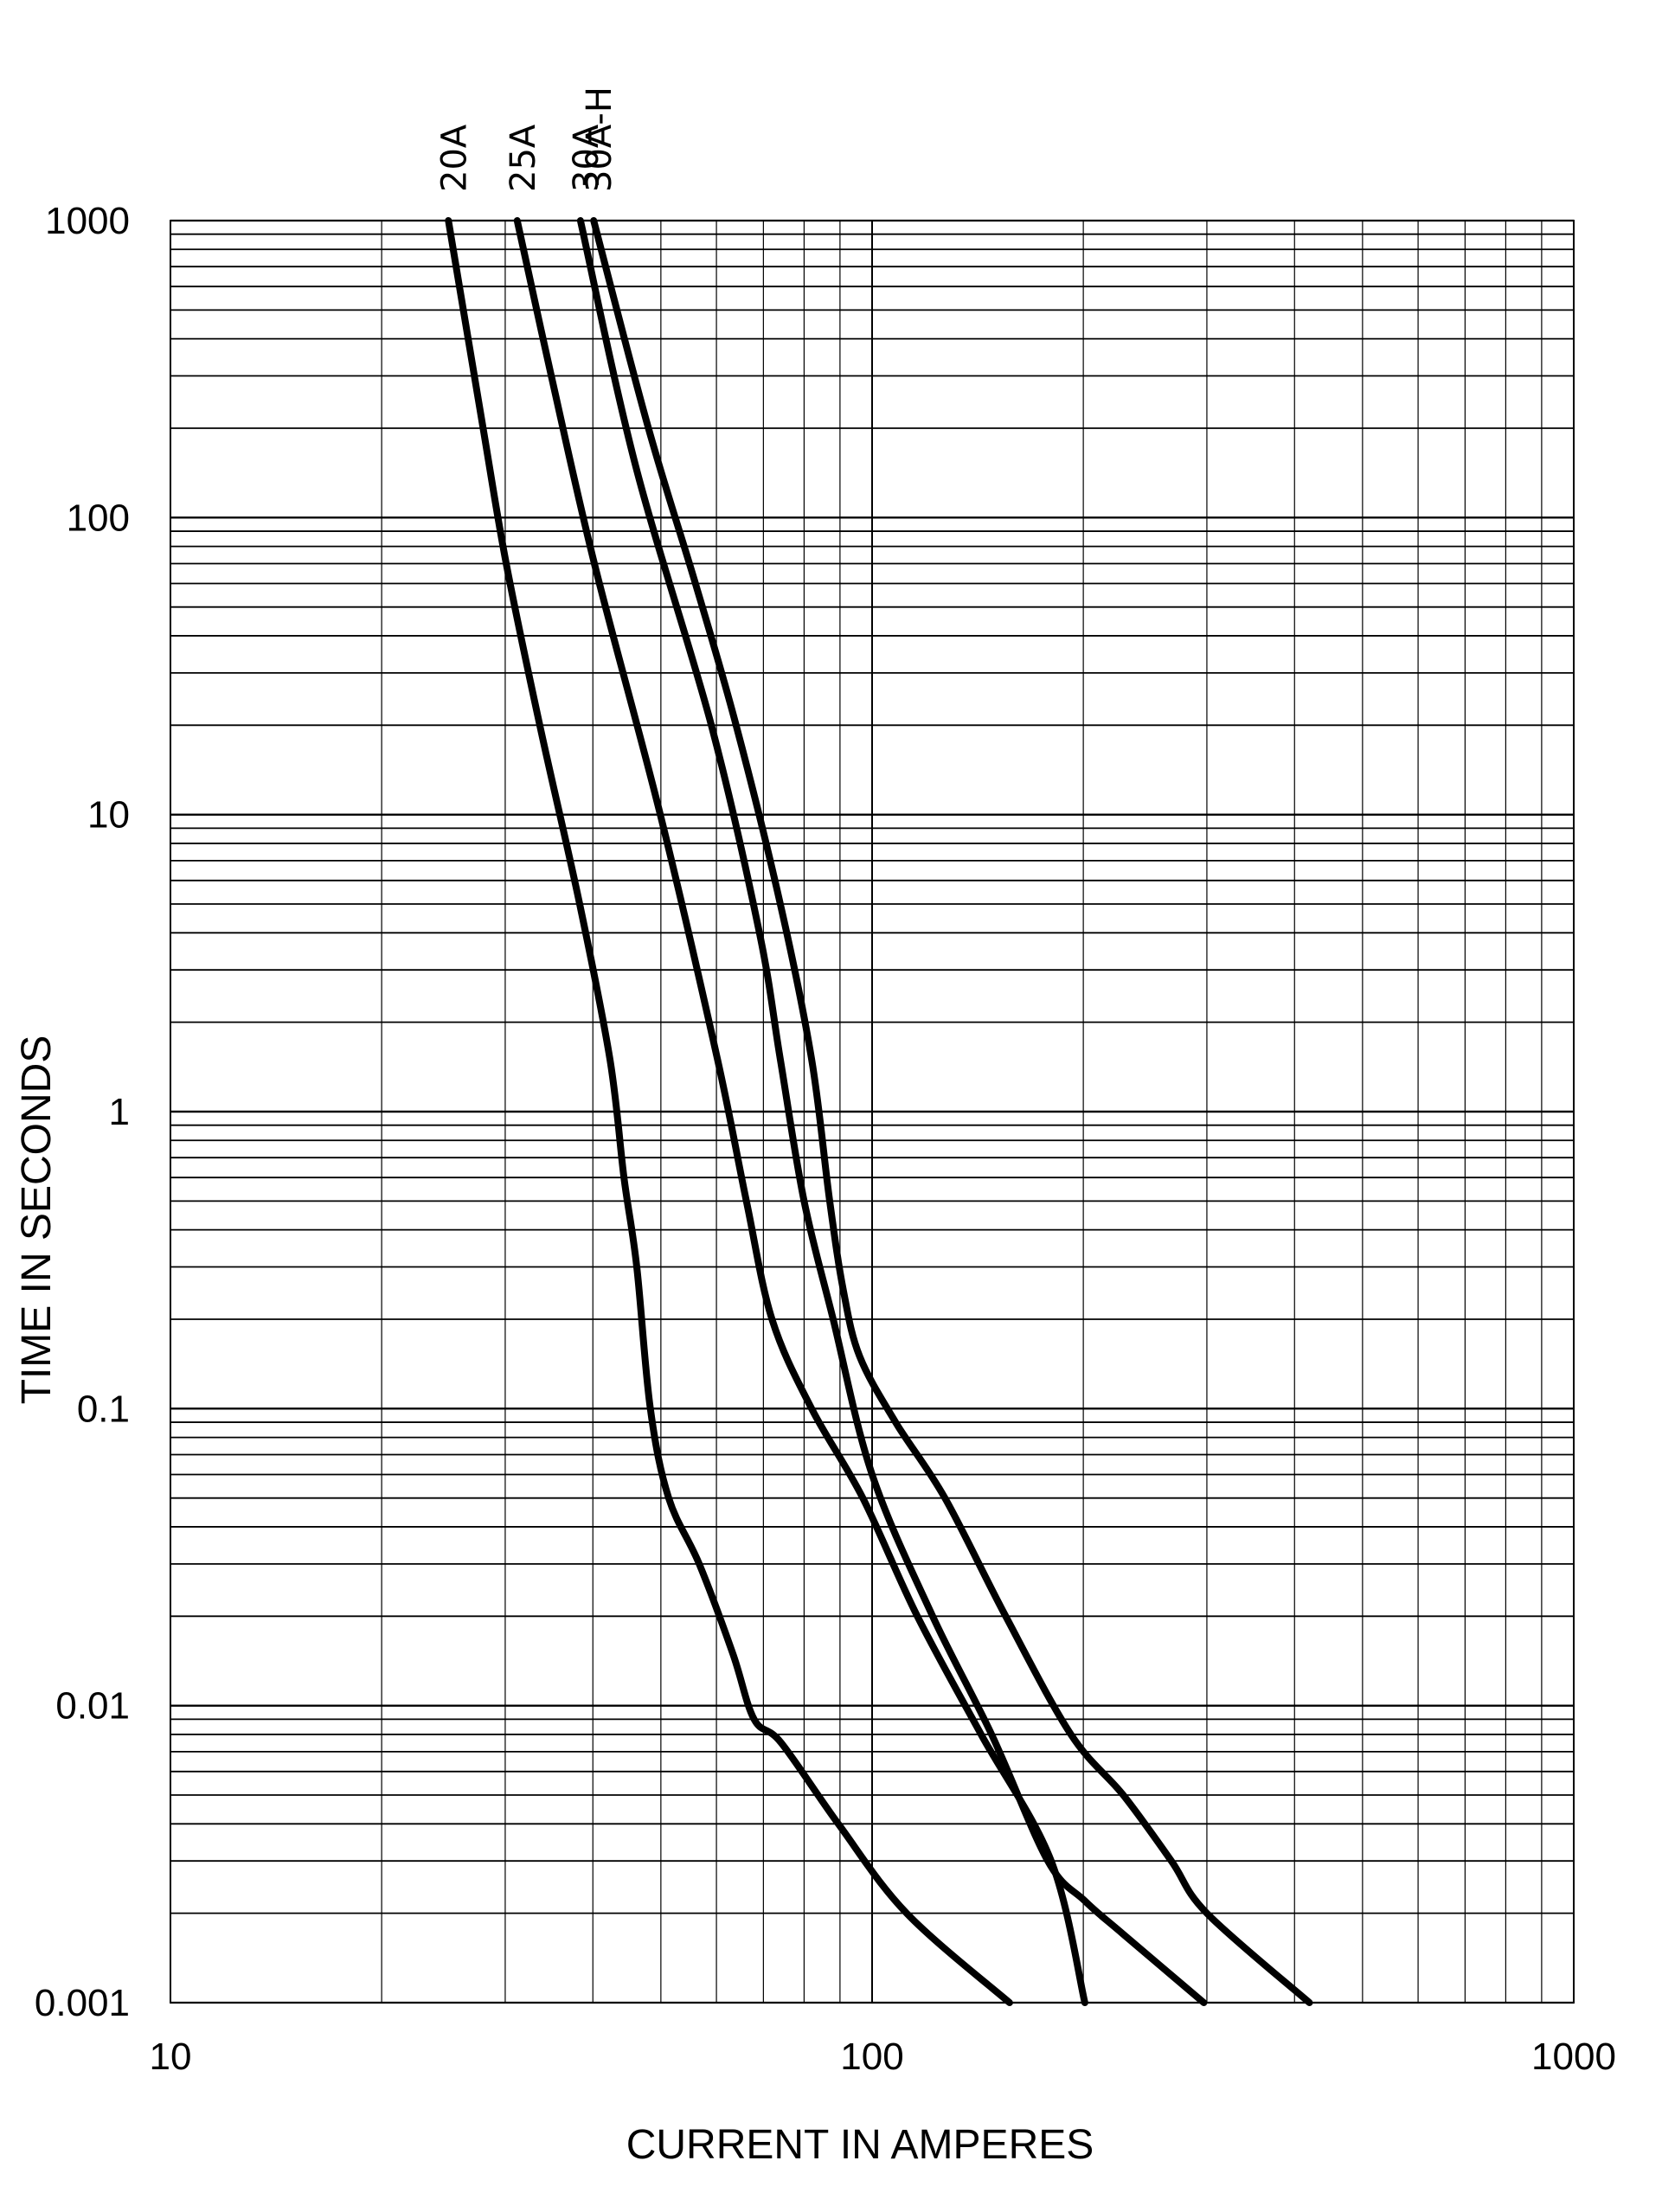  I want to click on y-tick-labels: 0.001 0.01 0.1 1 10 100 1000, so click(82, 1112).